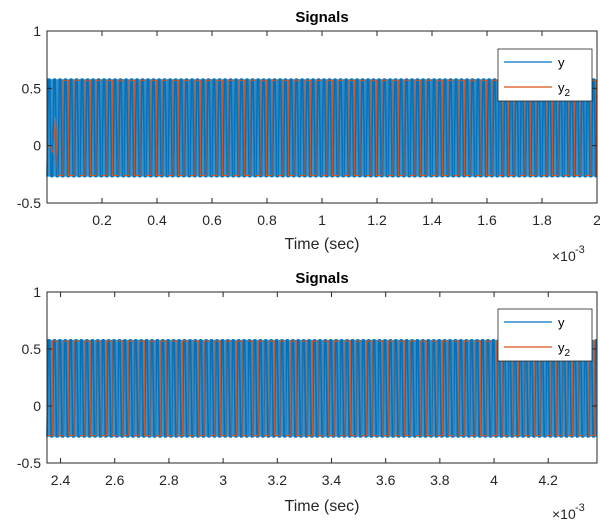 This screenshot has width=600, height=522. I want to click on x-tick-label: 0.4, so click(157, 220).